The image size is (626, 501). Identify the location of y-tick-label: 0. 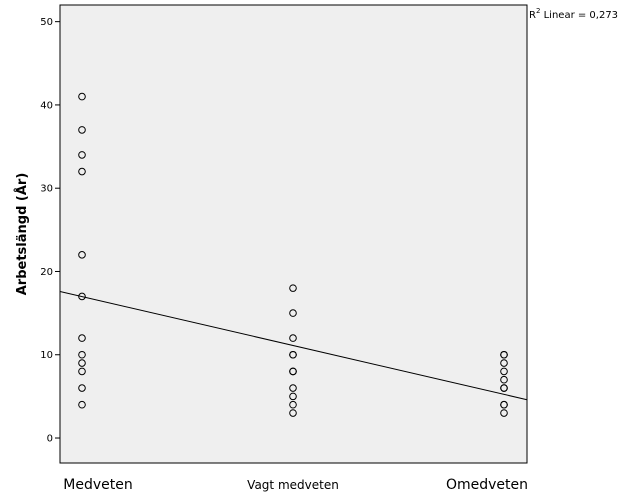
(50, 439).